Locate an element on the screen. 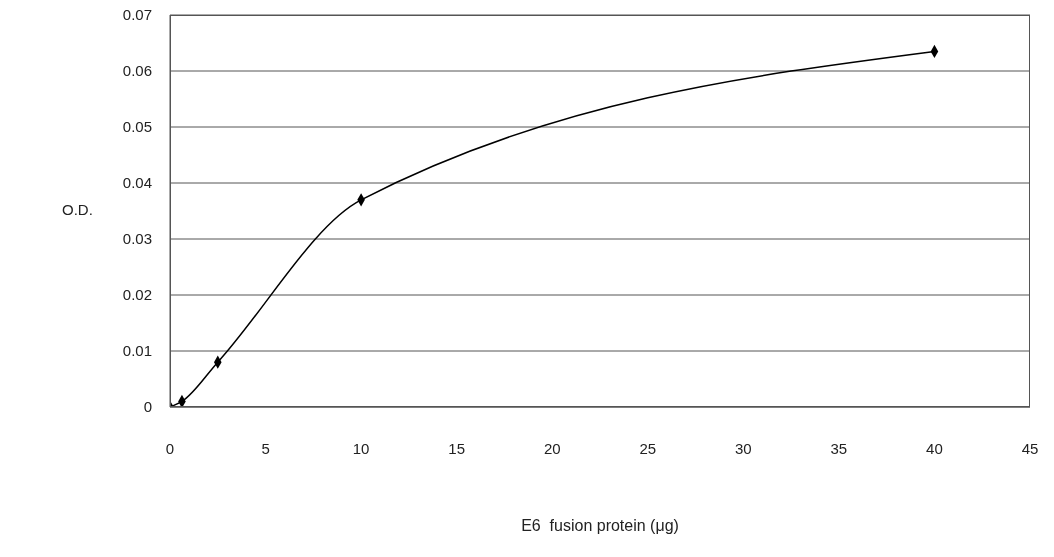 The image size is (1054, 557). y-axis-title: O.D. is located at coordinates (77, 209).